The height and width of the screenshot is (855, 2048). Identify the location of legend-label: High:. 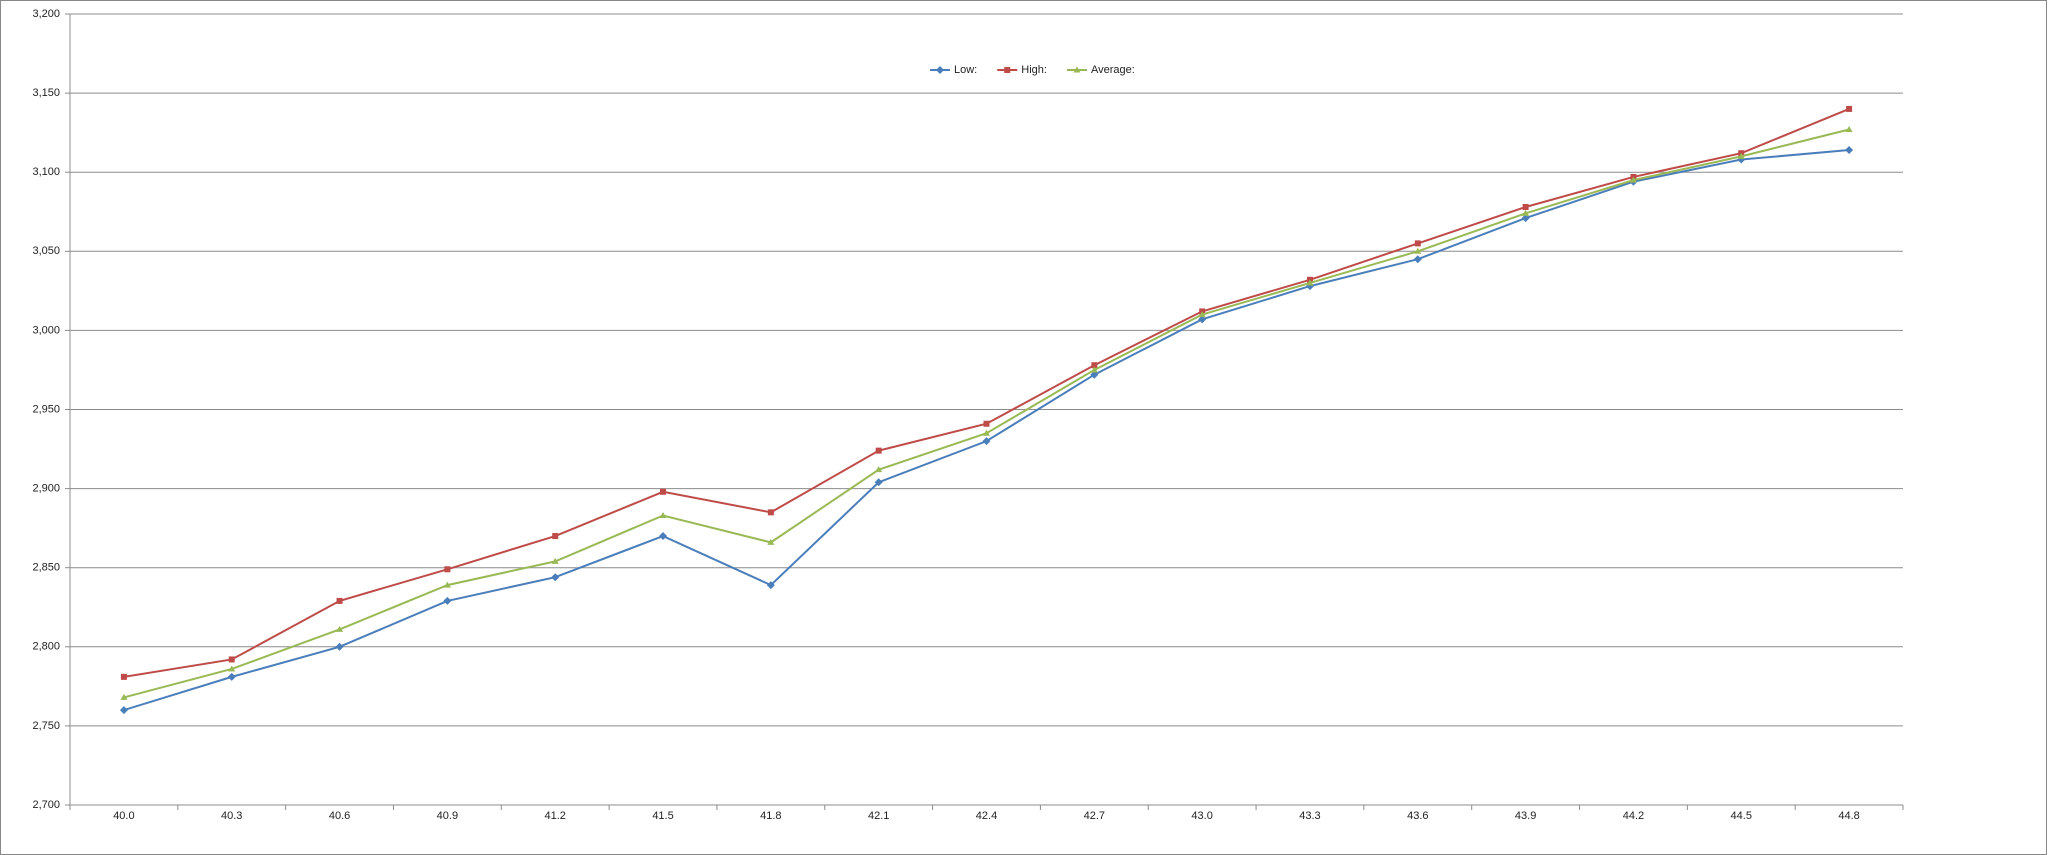
(1034, 70).